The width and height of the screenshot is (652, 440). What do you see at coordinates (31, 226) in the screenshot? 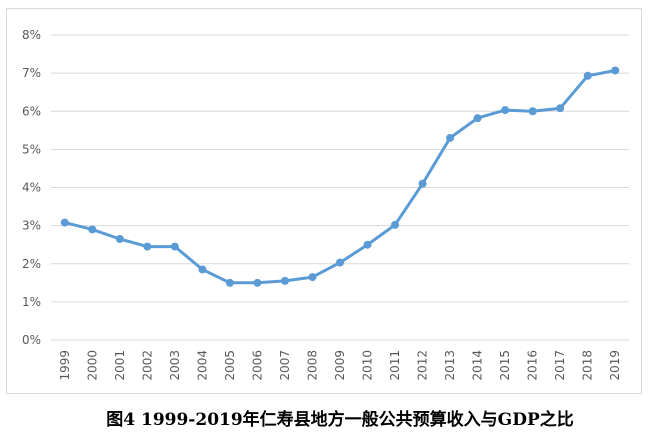
I see `y-tick-label: 3%` at bounding box center [31, 226].